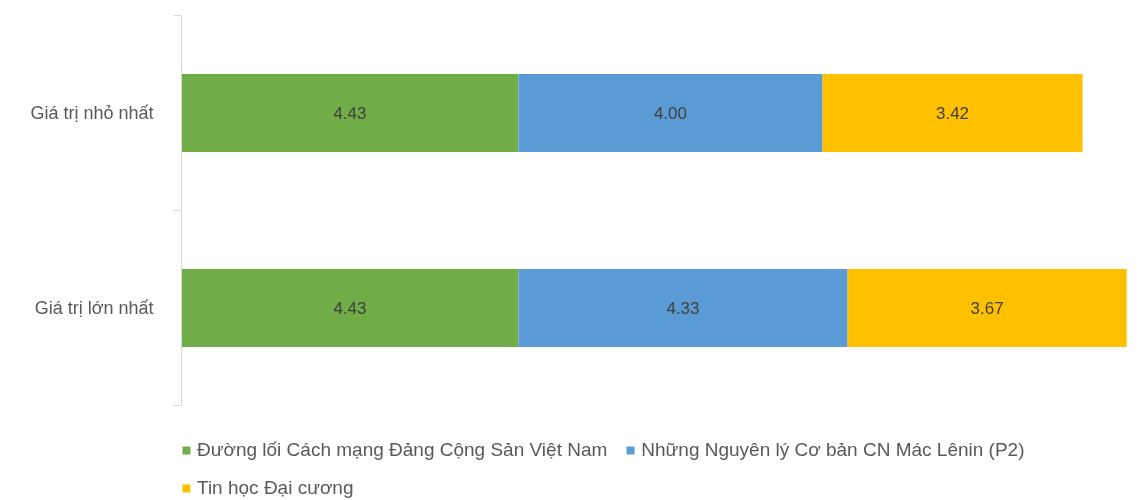 The image size is (1143, 500). Describe the element at coordinates (92, 113) in the screenshot. I see `y-tick-label: Giá trị nhỏ nhất` at that location.